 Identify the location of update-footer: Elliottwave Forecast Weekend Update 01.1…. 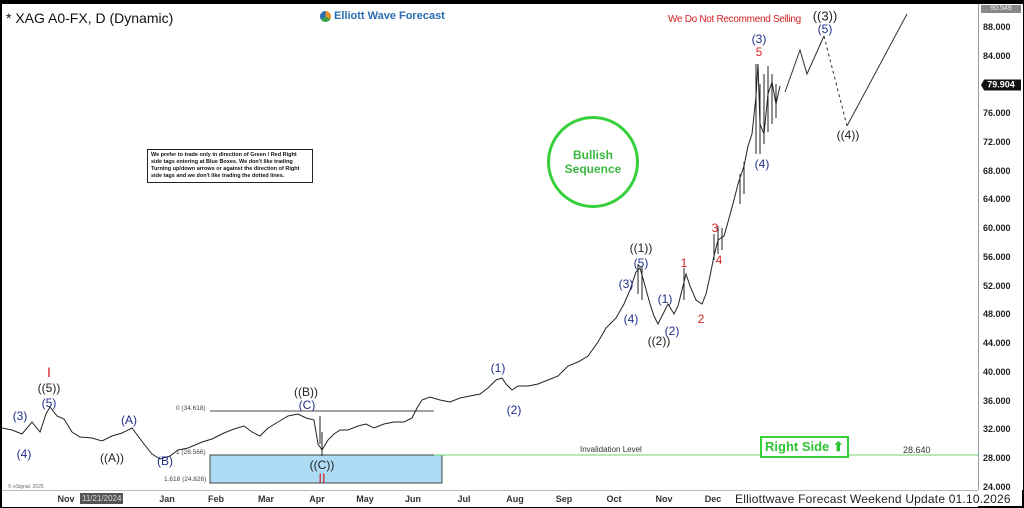
(873, 499).